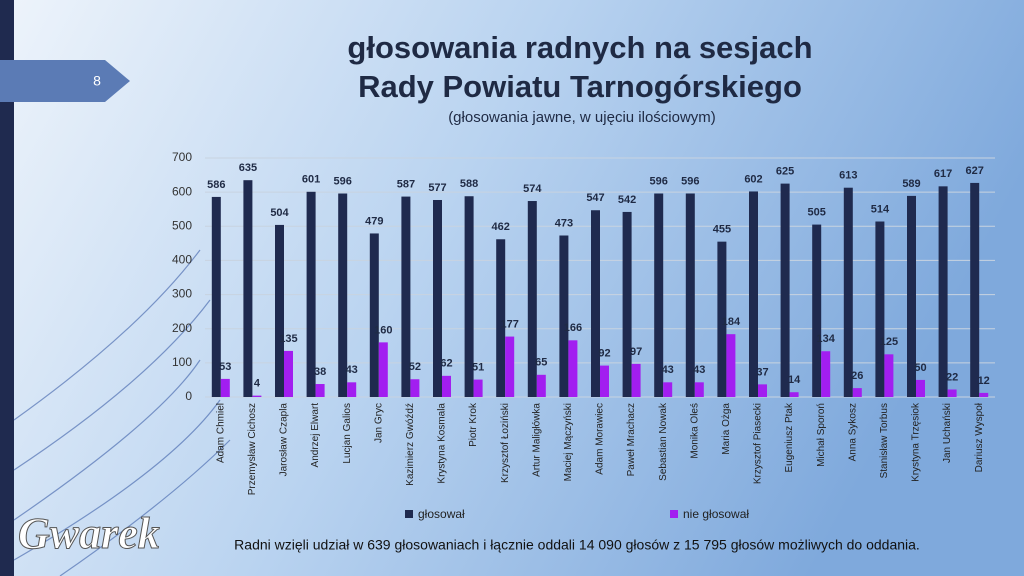 The width and height of the screenshot is (1024, 576). What do you see at coordinates (505, 443) in the screenshot?
I see `x-tick-label: Krzysztof Łoziński` at bounding box center [505, 443].